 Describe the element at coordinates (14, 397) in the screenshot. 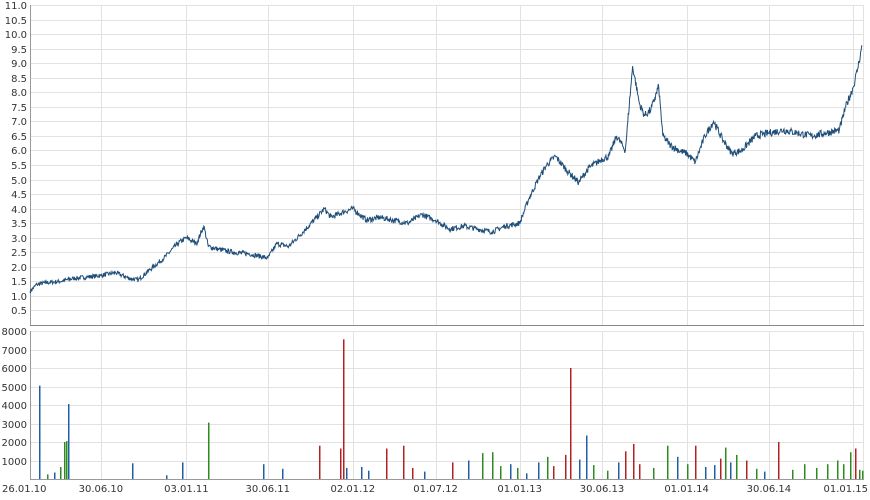

I see `volume-y-tick-labels: 1000 2000 3000 4000 5000 6000 7000 8000` at that location.